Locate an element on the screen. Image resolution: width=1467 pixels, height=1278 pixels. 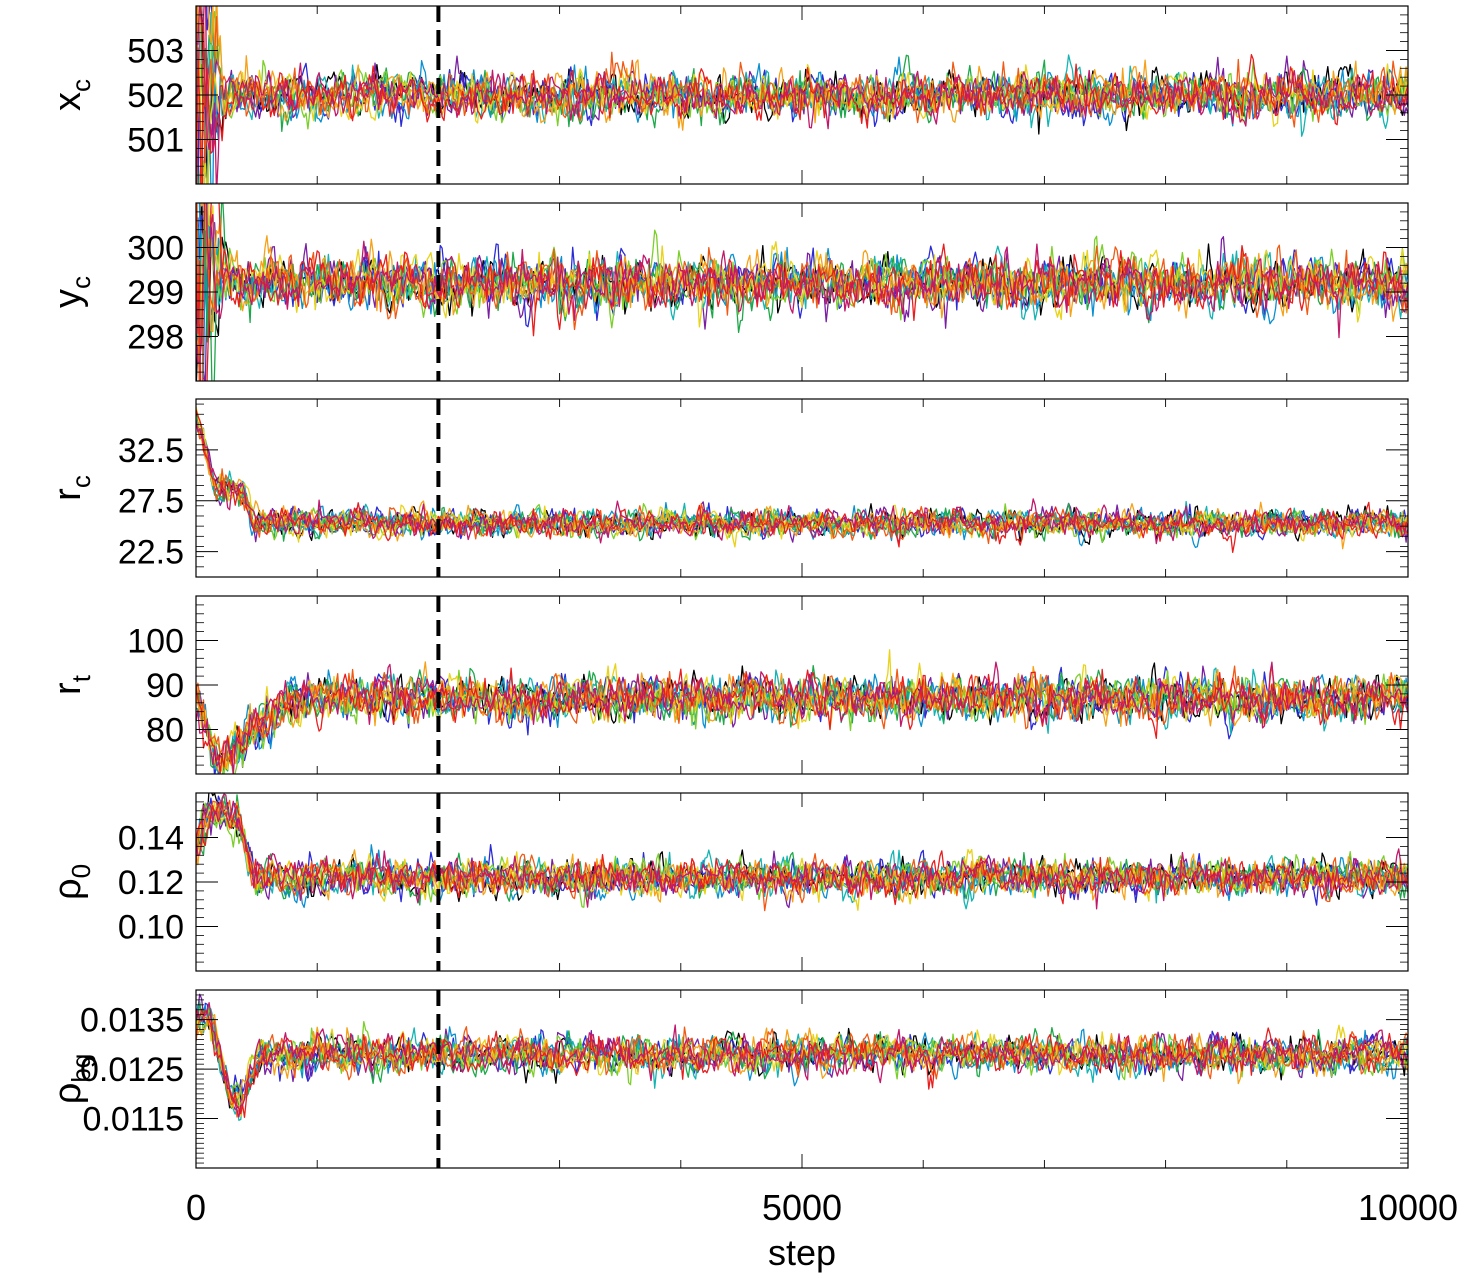
panel-3: 22.5 27.5 32.5 rc is located at coordinates (728, 488).